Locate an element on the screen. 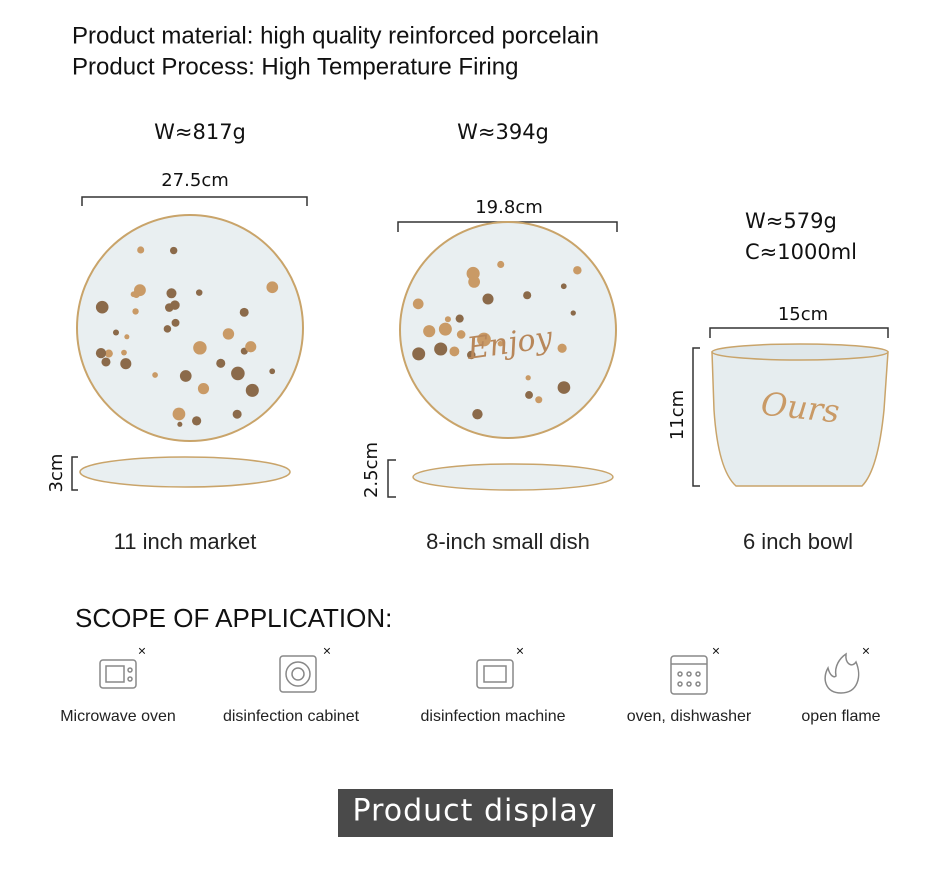 This screenshot has height=886, width=950. width-label: 27.5cm is located at coordinates (195, 180).